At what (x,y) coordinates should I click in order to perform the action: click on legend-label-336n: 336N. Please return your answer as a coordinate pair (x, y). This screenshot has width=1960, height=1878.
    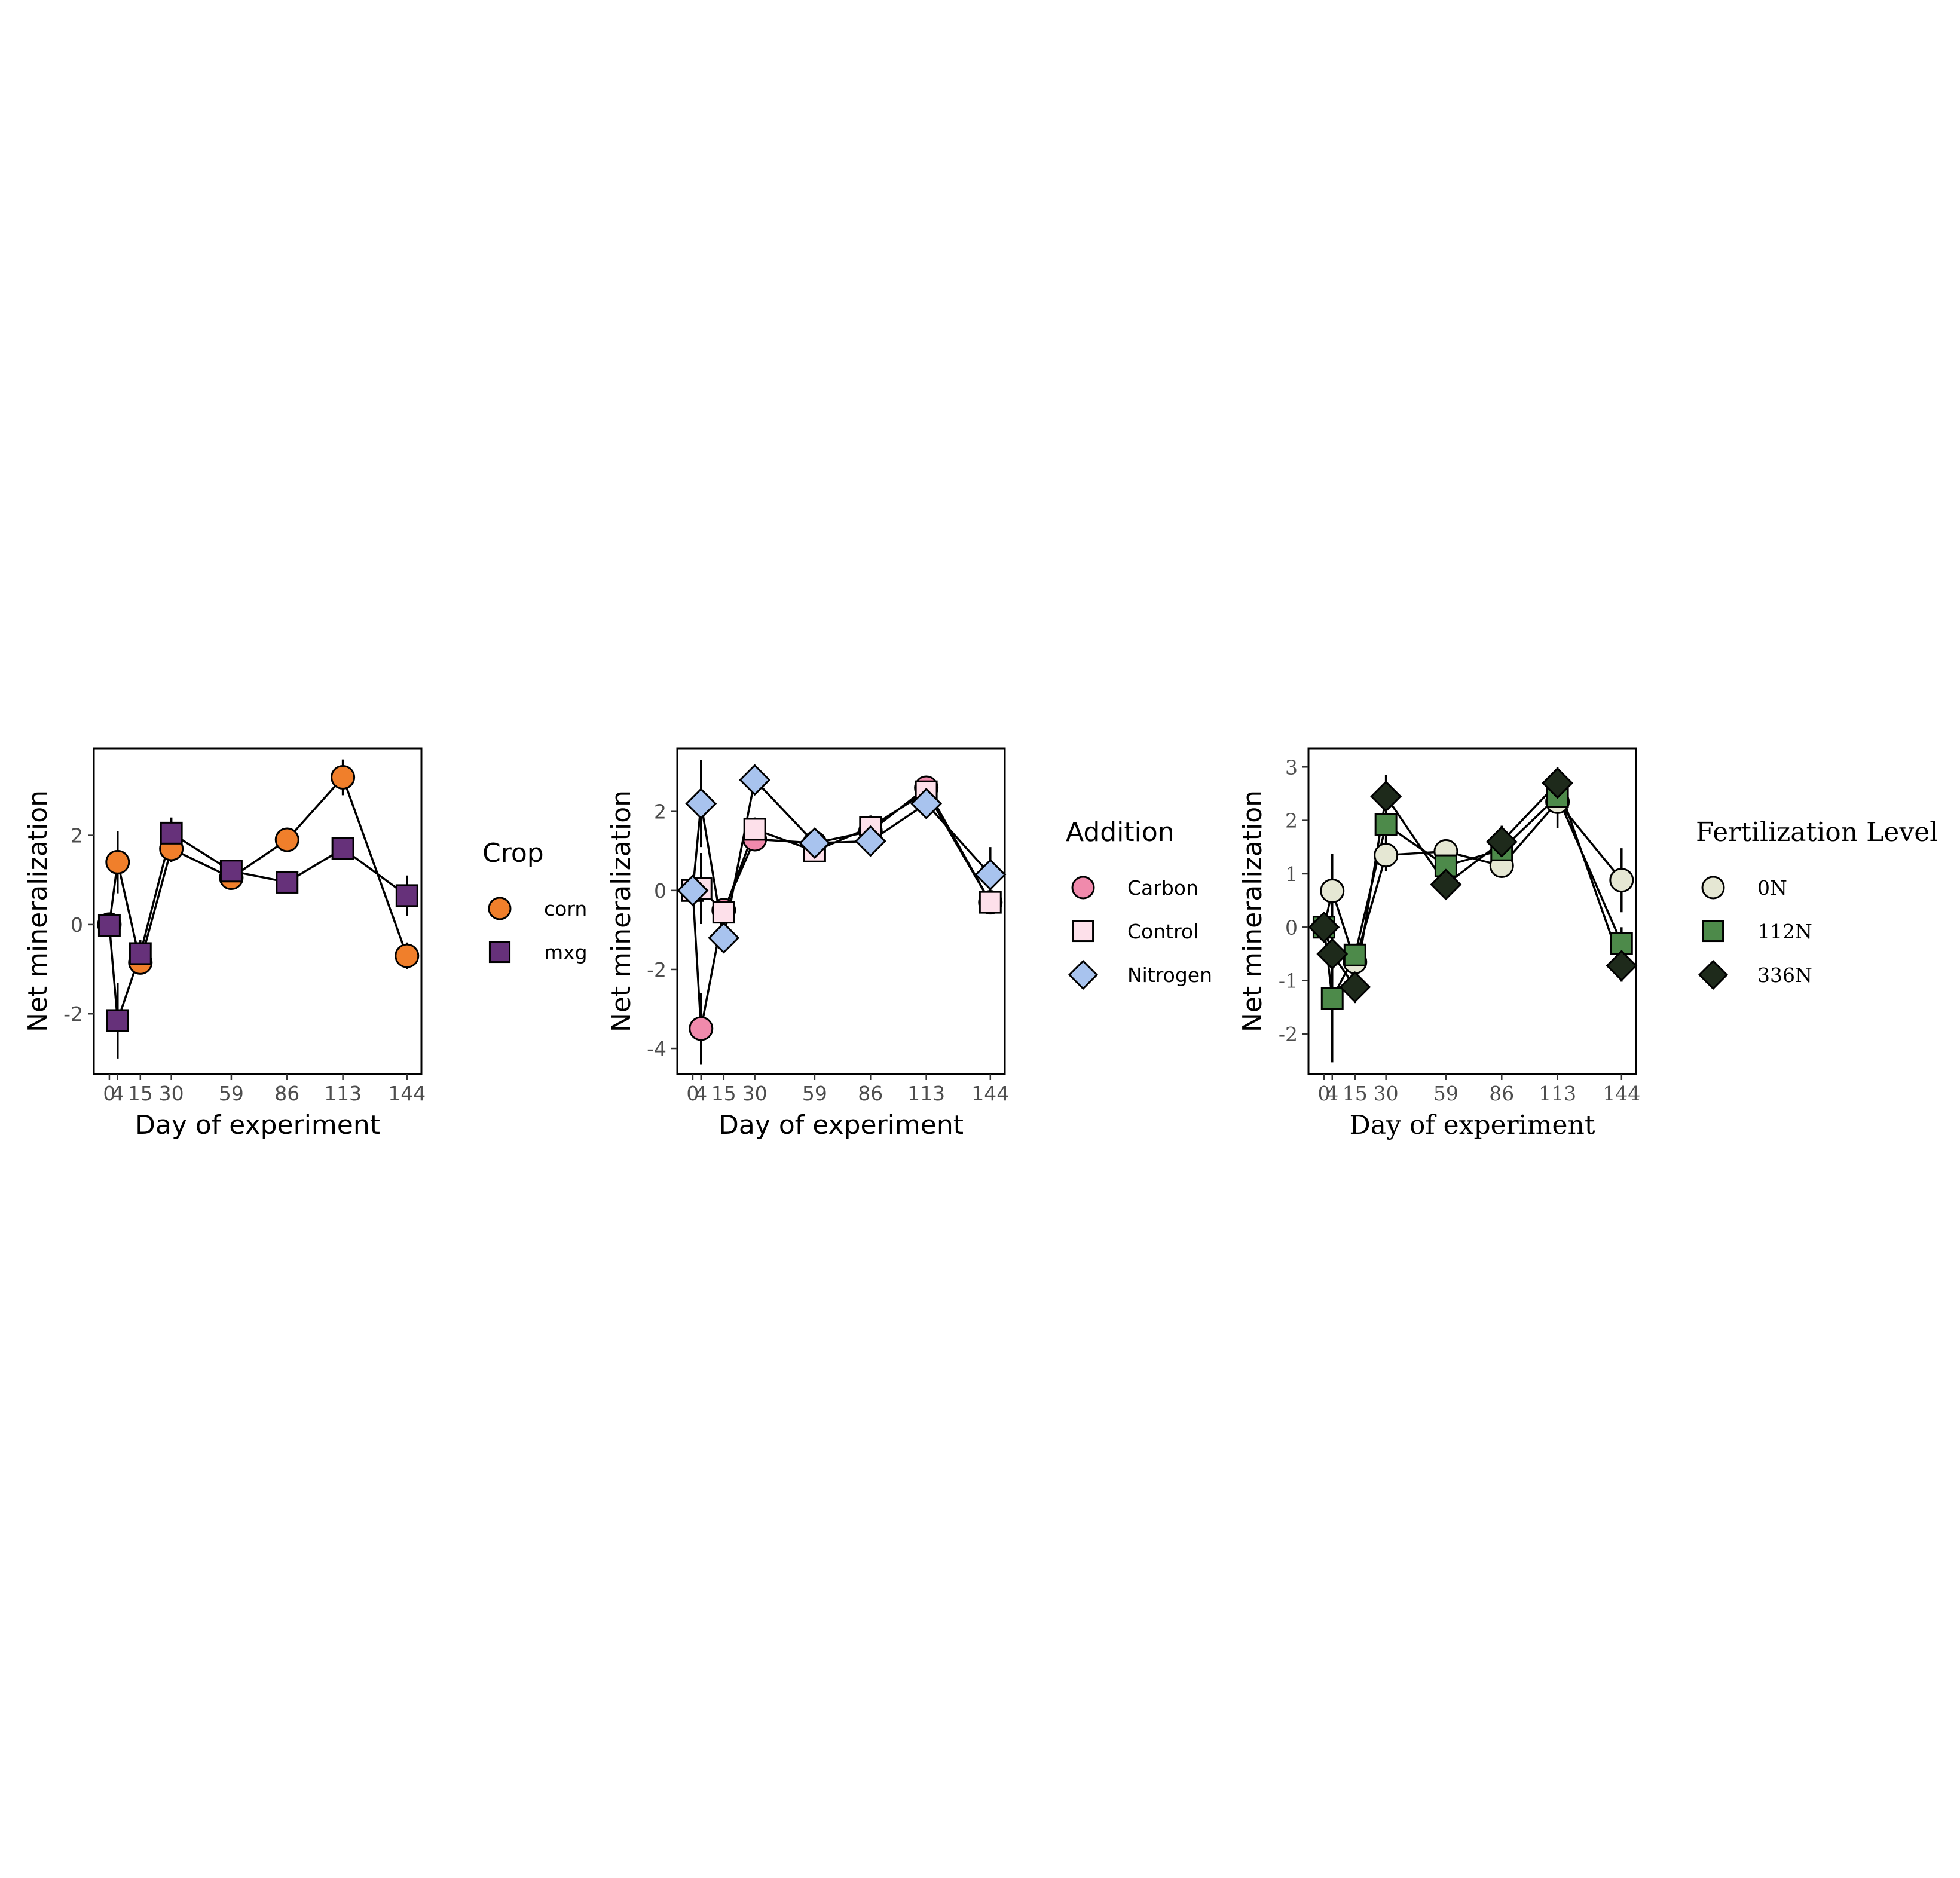
    Looking at the image, I should click on (1784, 976).